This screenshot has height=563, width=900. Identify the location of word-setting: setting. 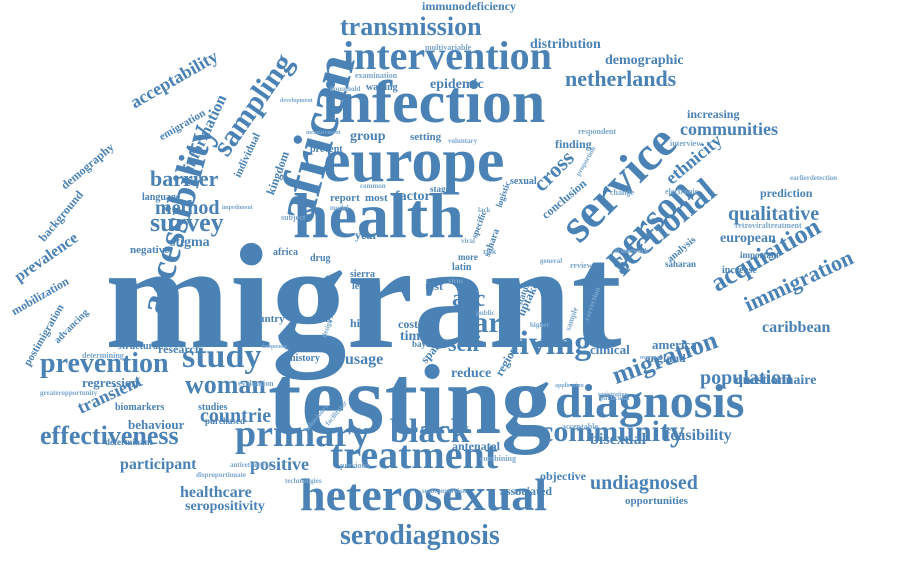
(426, 137).